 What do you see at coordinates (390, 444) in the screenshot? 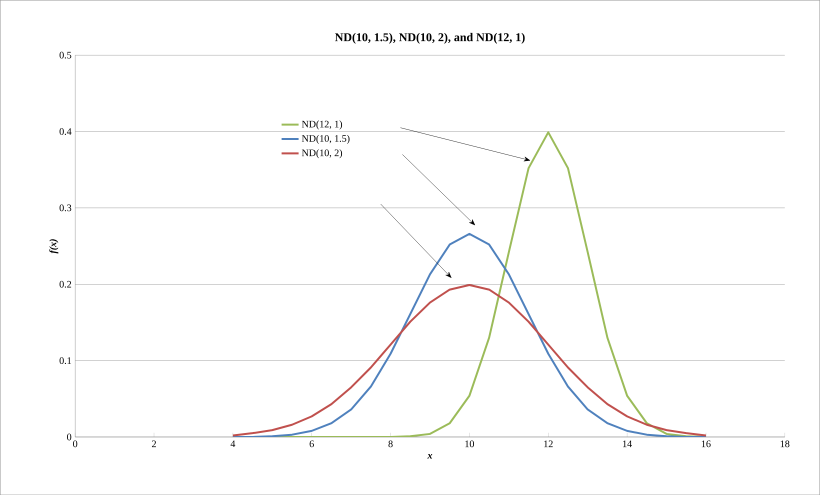
I see `x-tick-label: 8` at bounding box center [390, 444].